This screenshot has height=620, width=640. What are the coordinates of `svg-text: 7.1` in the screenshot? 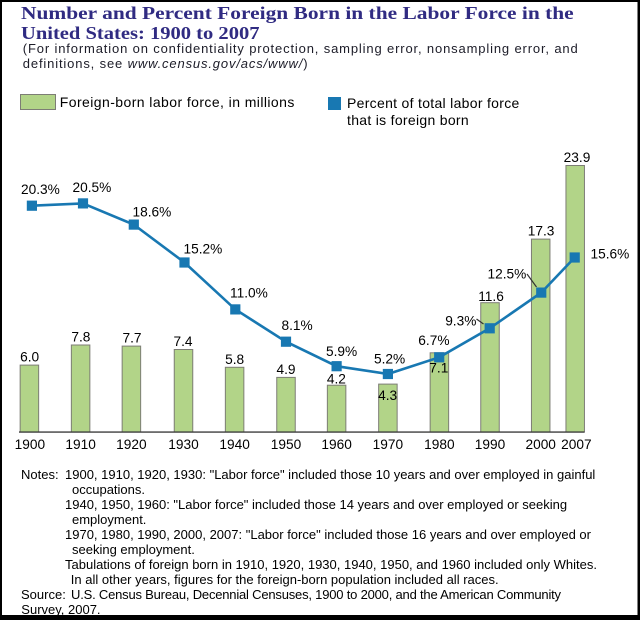 It's located at (438, 368).